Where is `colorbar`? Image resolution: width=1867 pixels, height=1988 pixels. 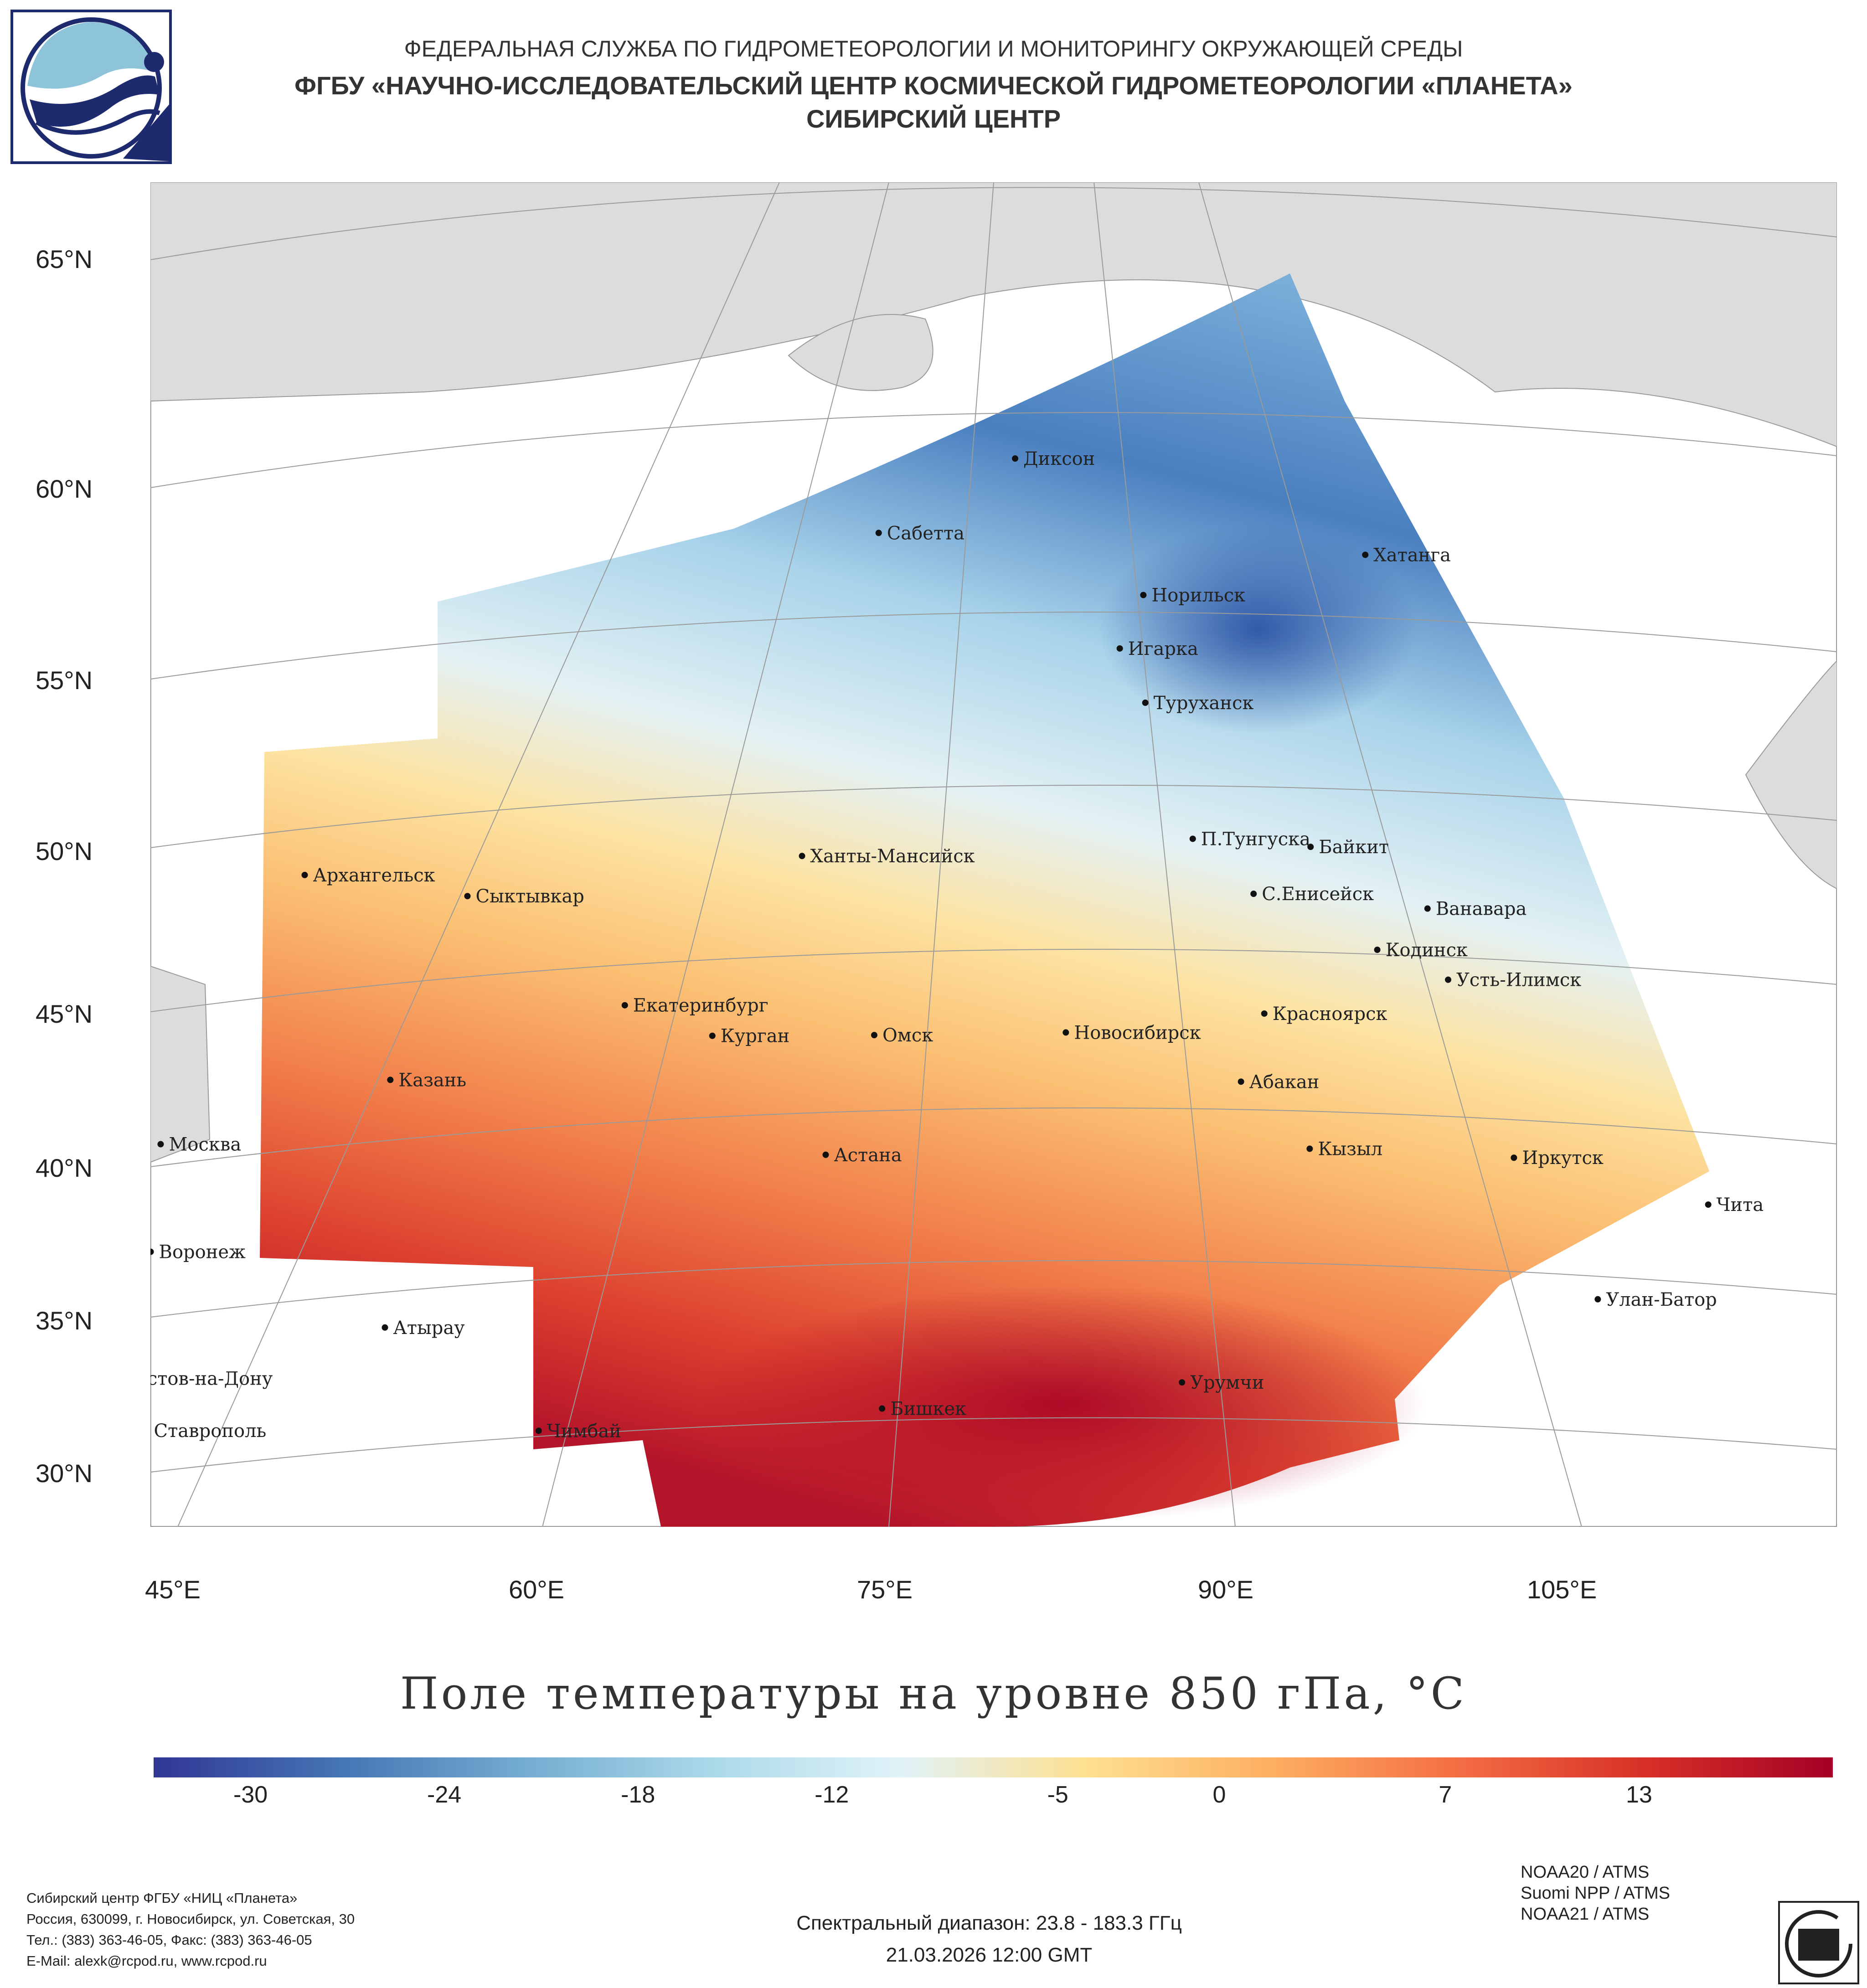
colorbar is located at coordinates (993, 1767).